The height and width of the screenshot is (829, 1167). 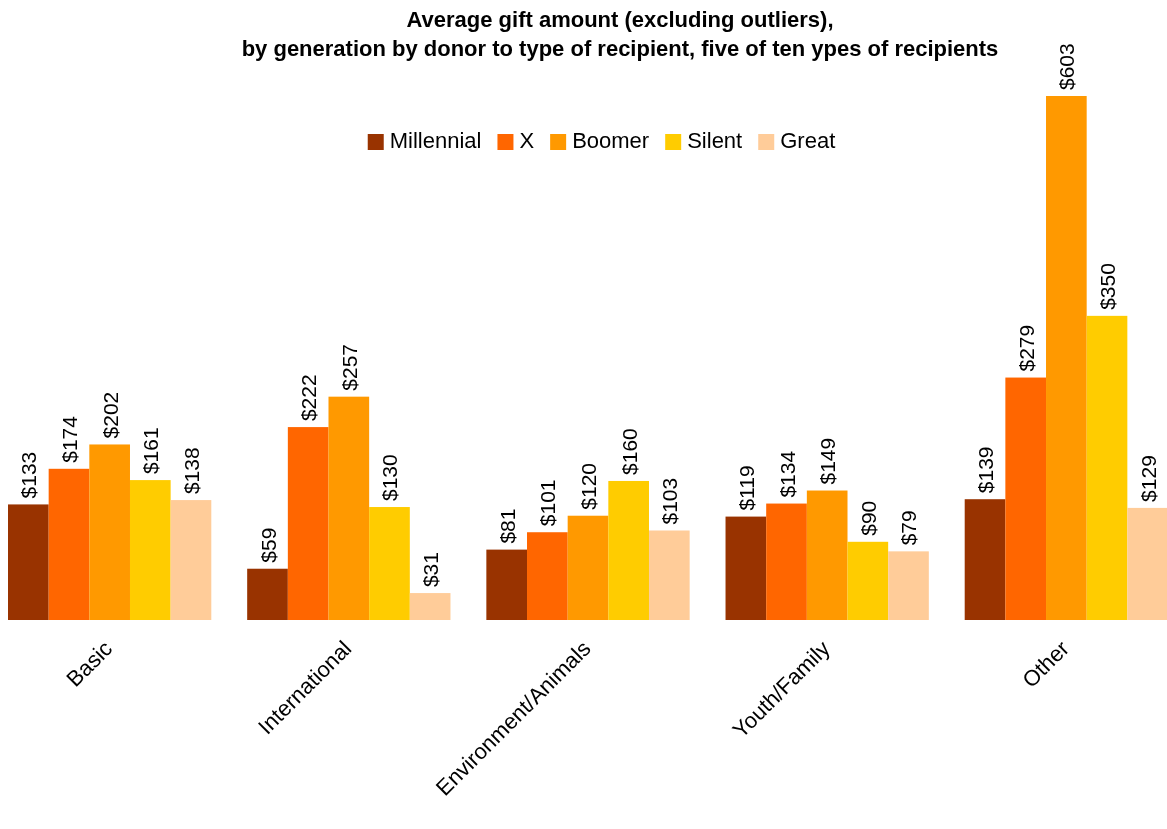 I want to click on data-label: $139, so click(x=986, y=470).